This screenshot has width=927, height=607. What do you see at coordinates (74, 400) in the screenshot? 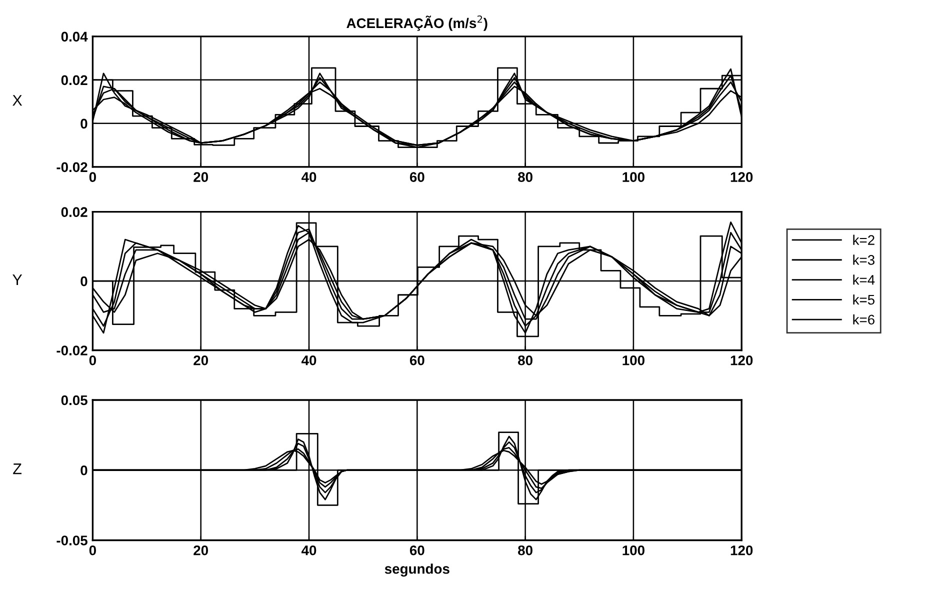
I see `y-tick-label: 0.05` at bounding box center [74, 400].